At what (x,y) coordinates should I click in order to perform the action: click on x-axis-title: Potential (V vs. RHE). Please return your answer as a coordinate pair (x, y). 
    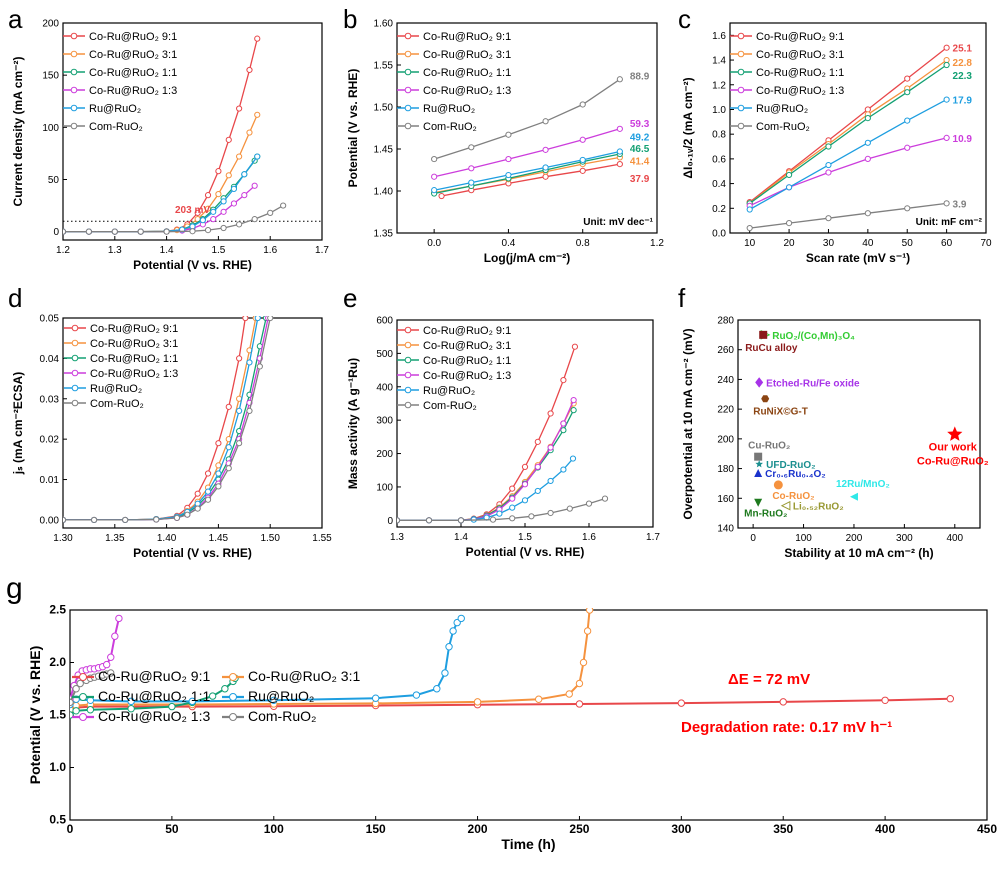
    Looking at the image, I should click on (525, 552).